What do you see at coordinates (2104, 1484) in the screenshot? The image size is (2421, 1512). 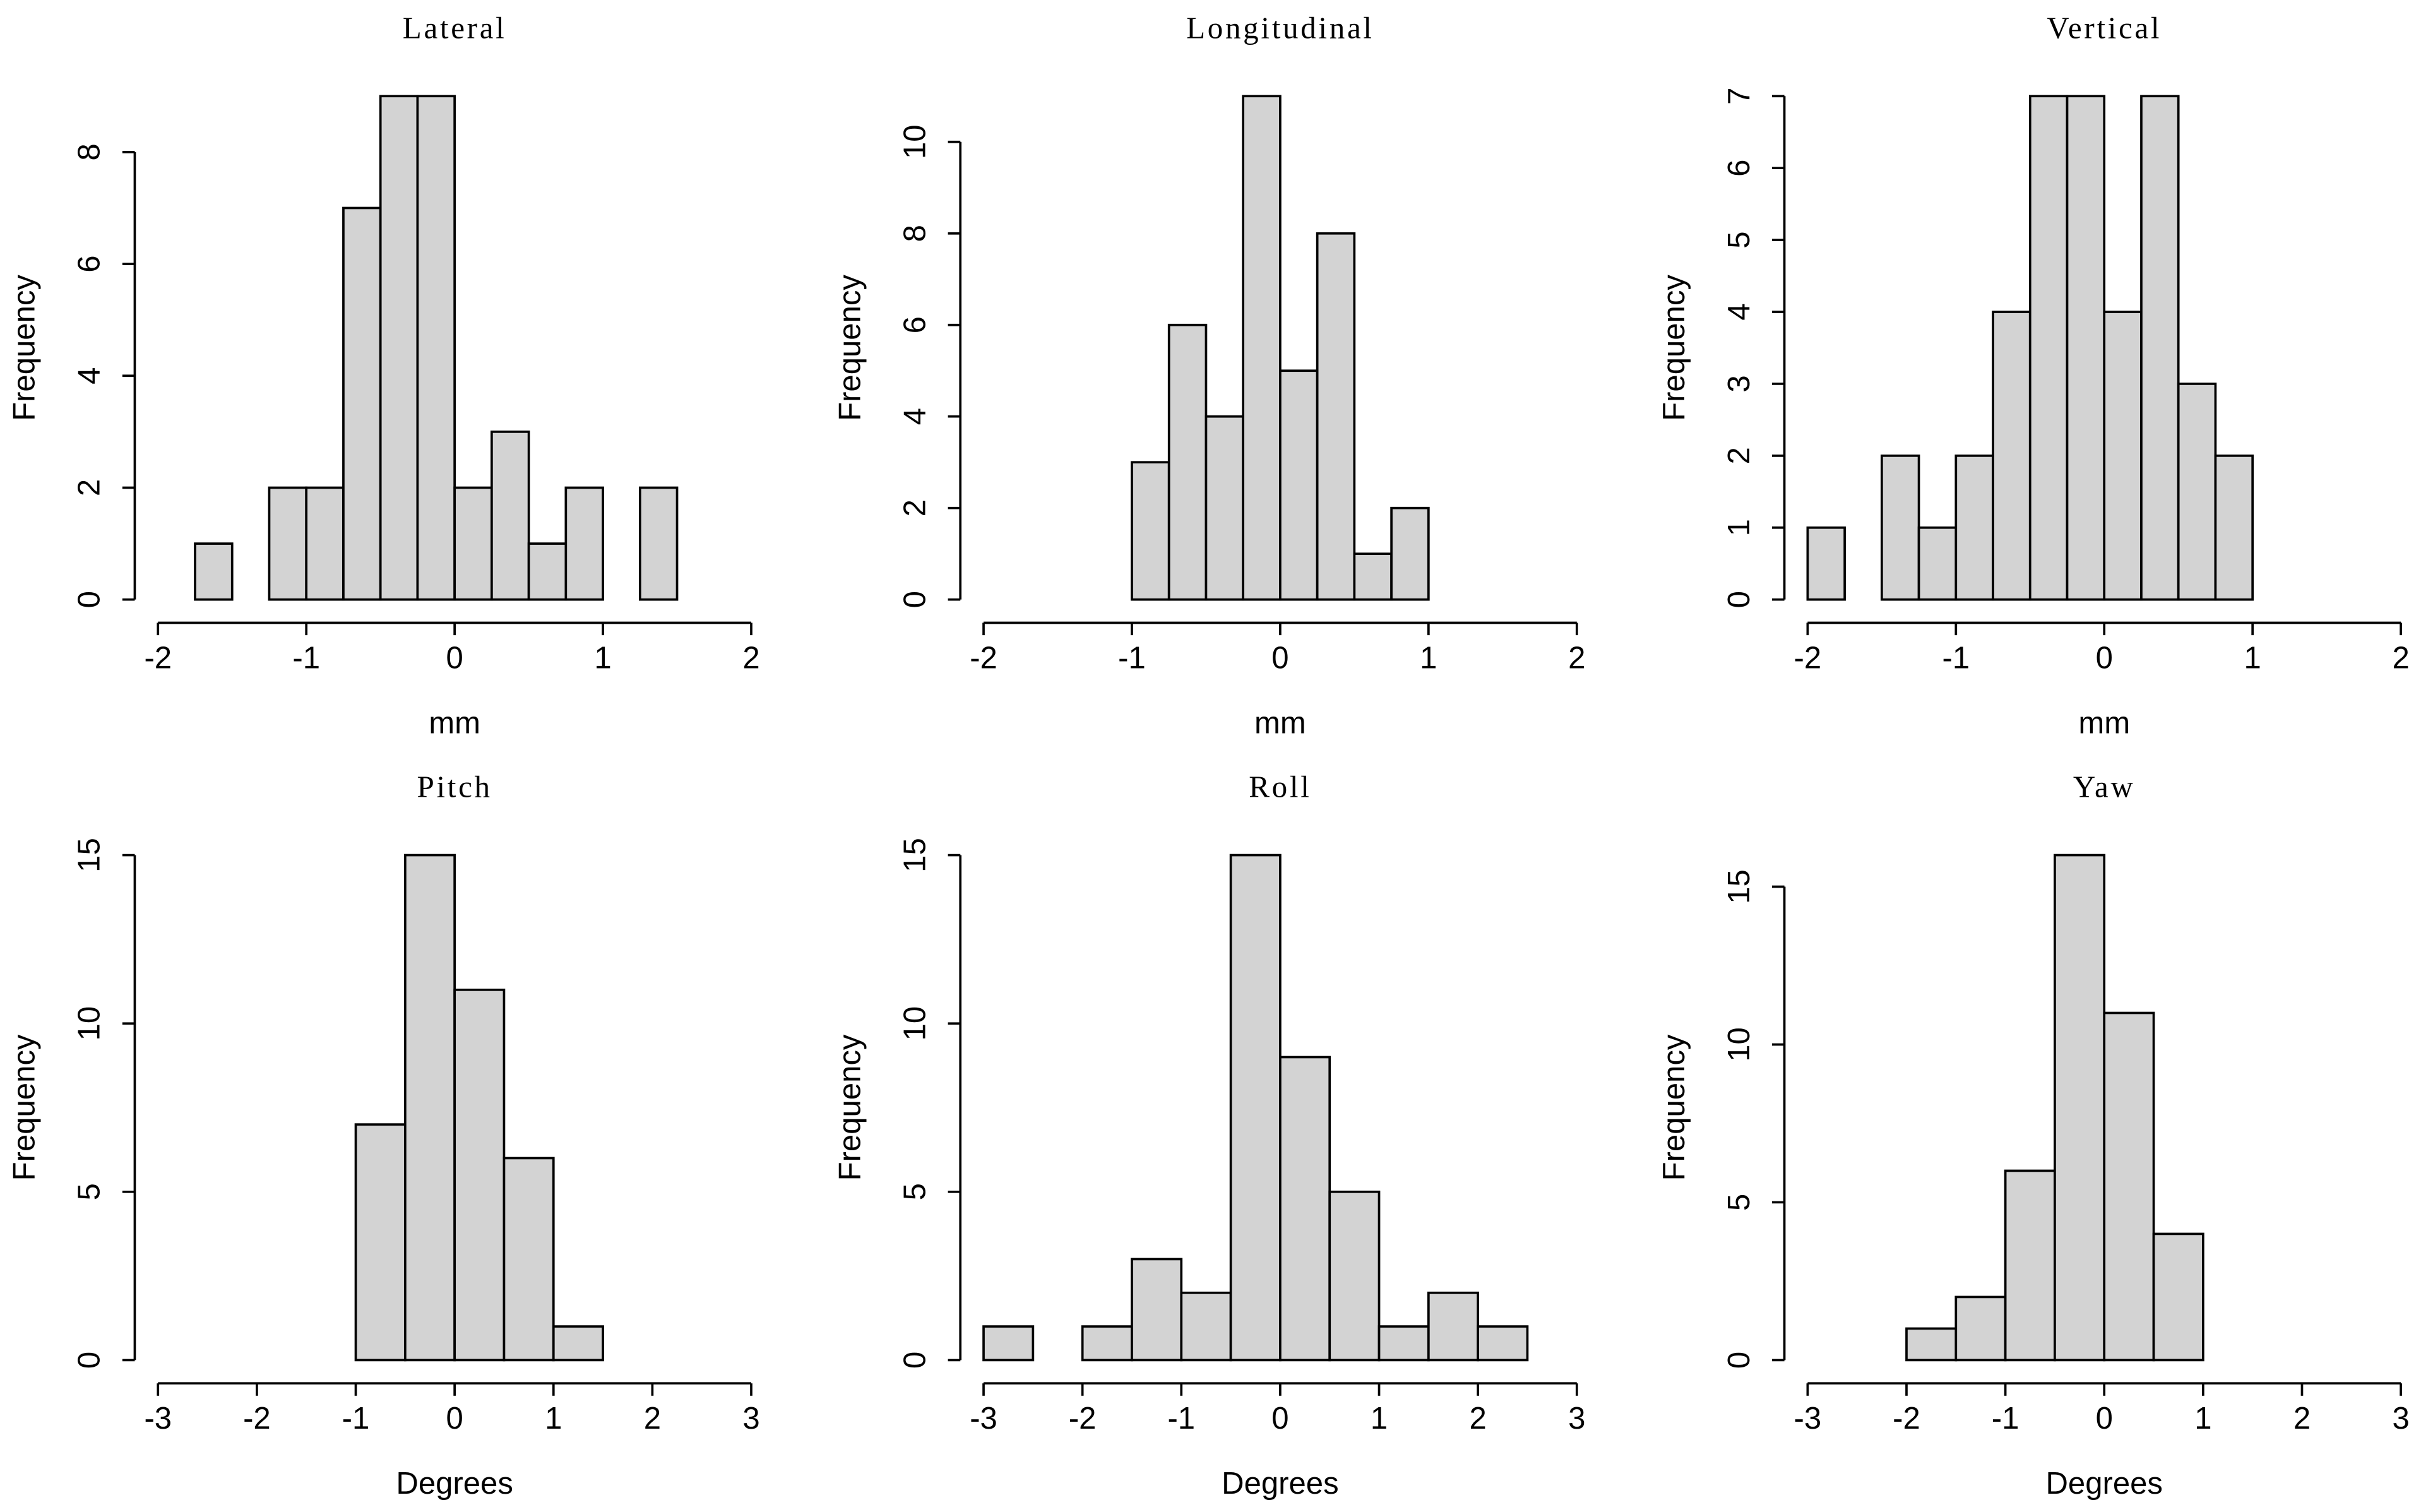 I see `x-axis-label: Degrees` at bounding box center [2104, 1484].